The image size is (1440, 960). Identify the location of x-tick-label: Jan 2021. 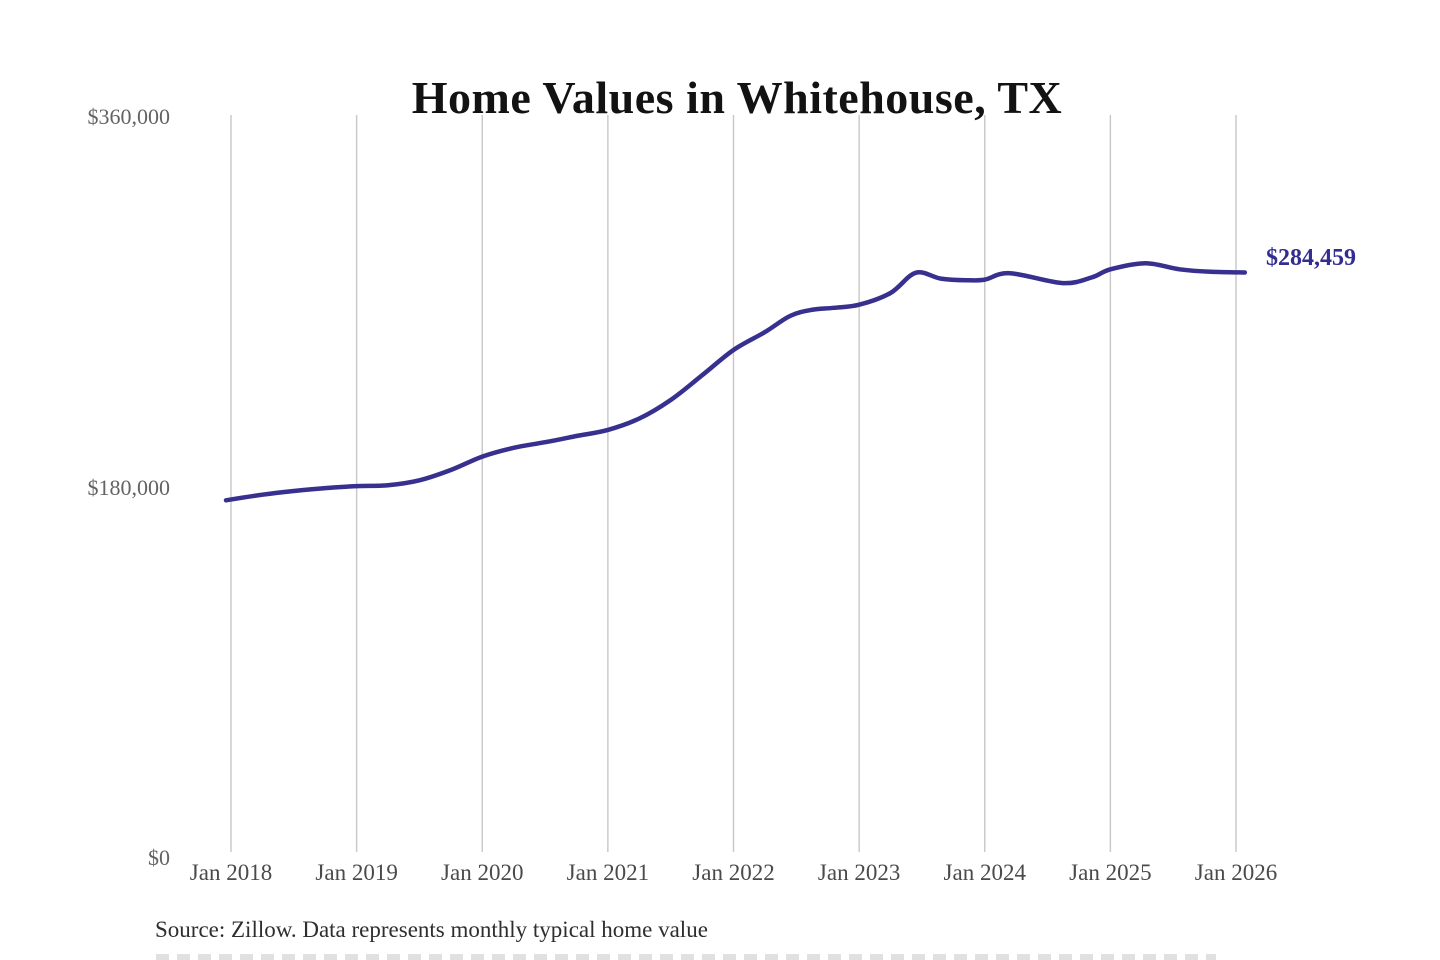
(608, 872).